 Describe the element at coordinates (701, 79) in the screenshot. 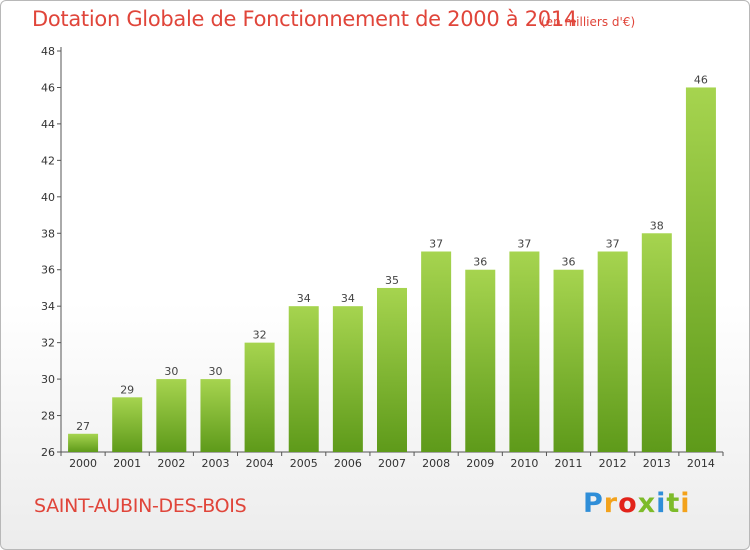

I see `data-label: 46` at that location.